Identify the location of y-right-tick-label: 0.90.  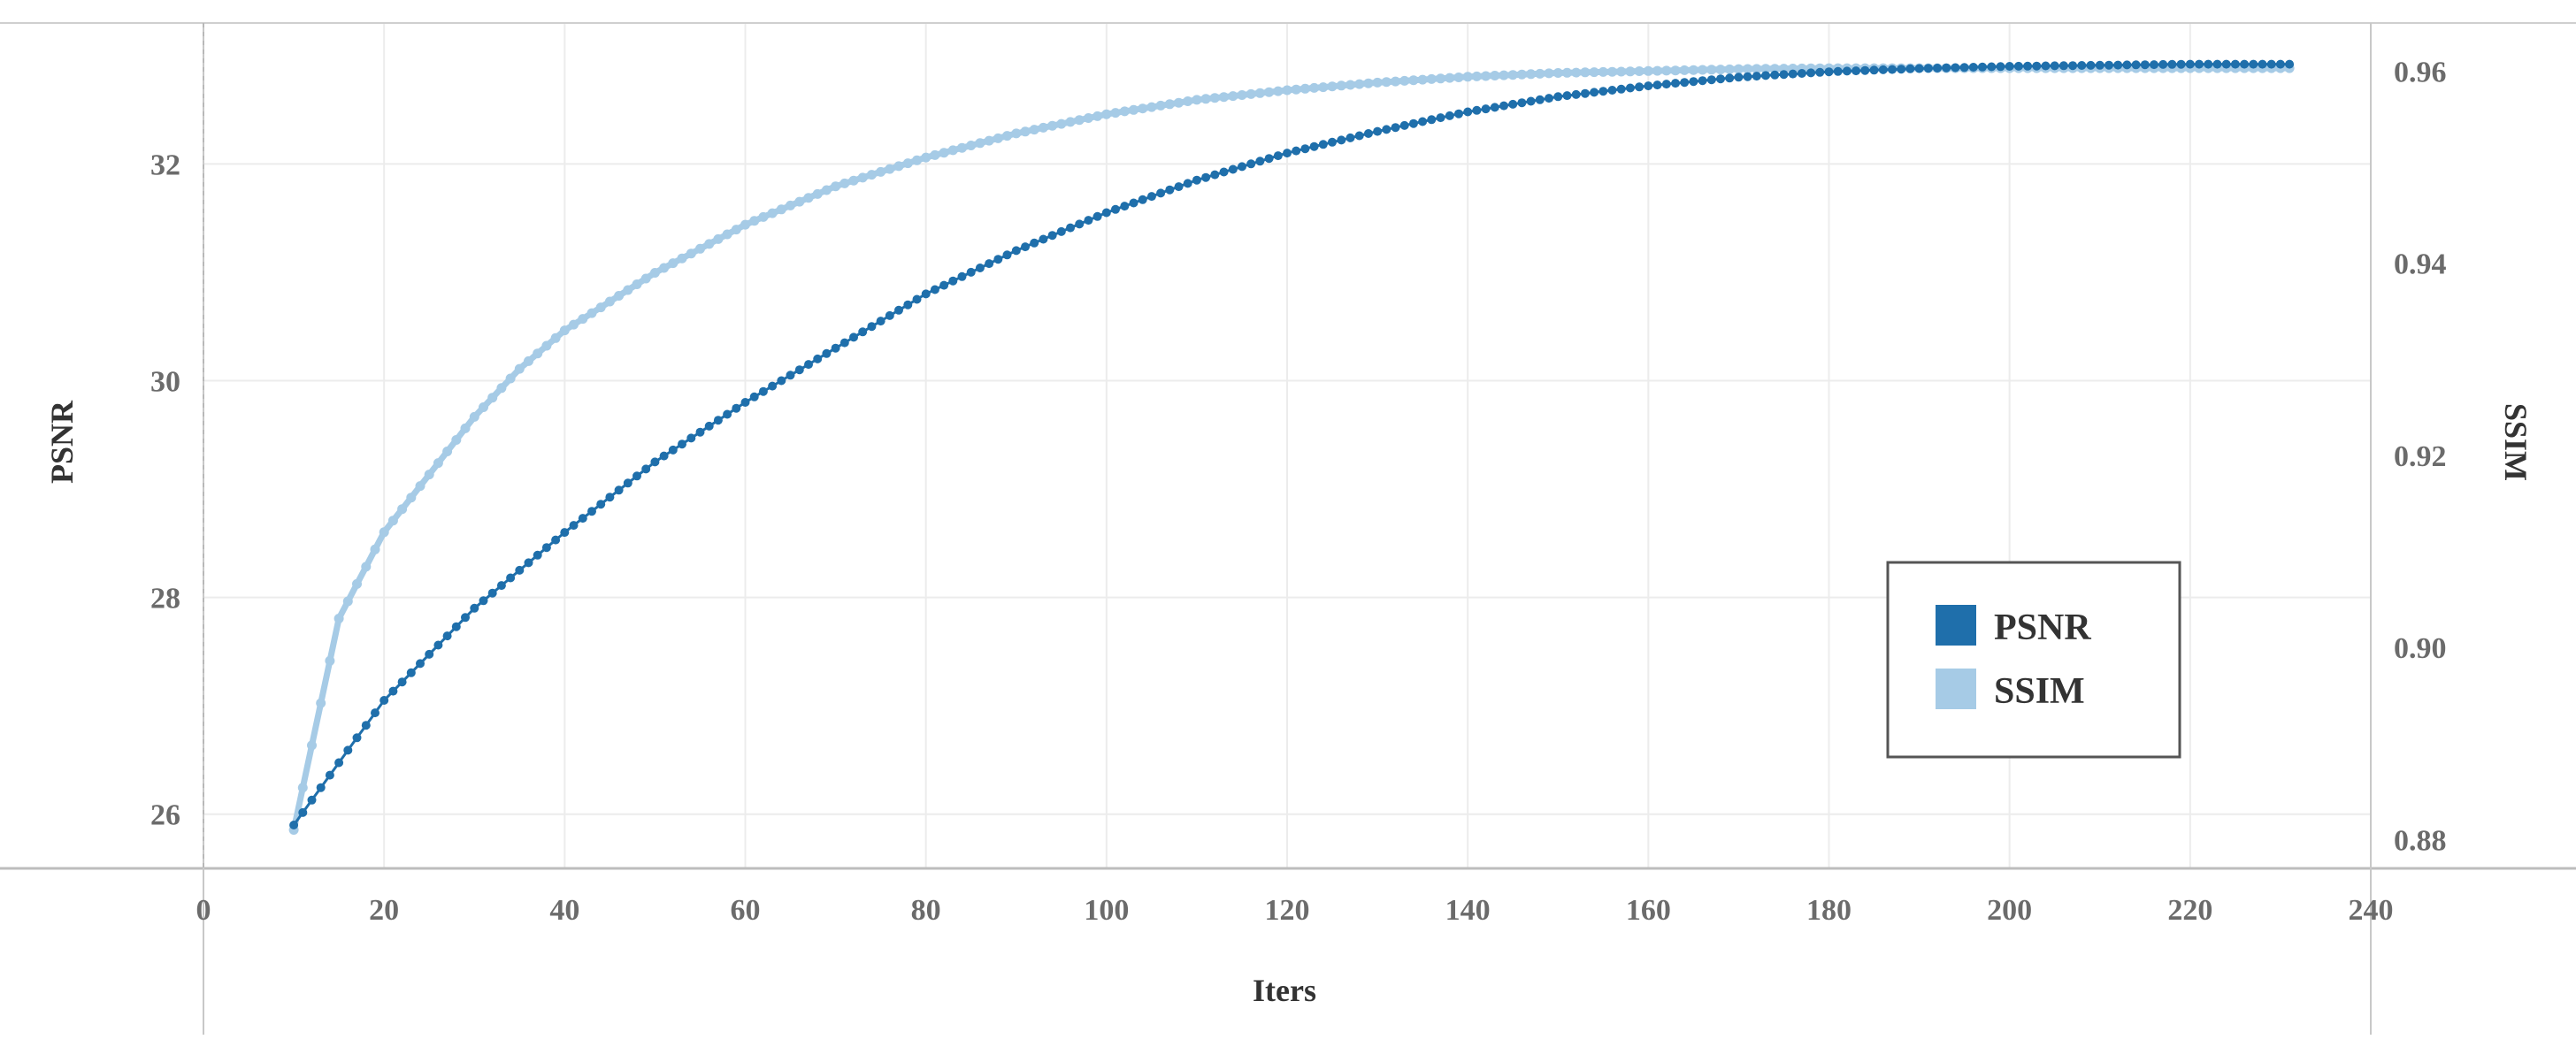
(2420, 648).